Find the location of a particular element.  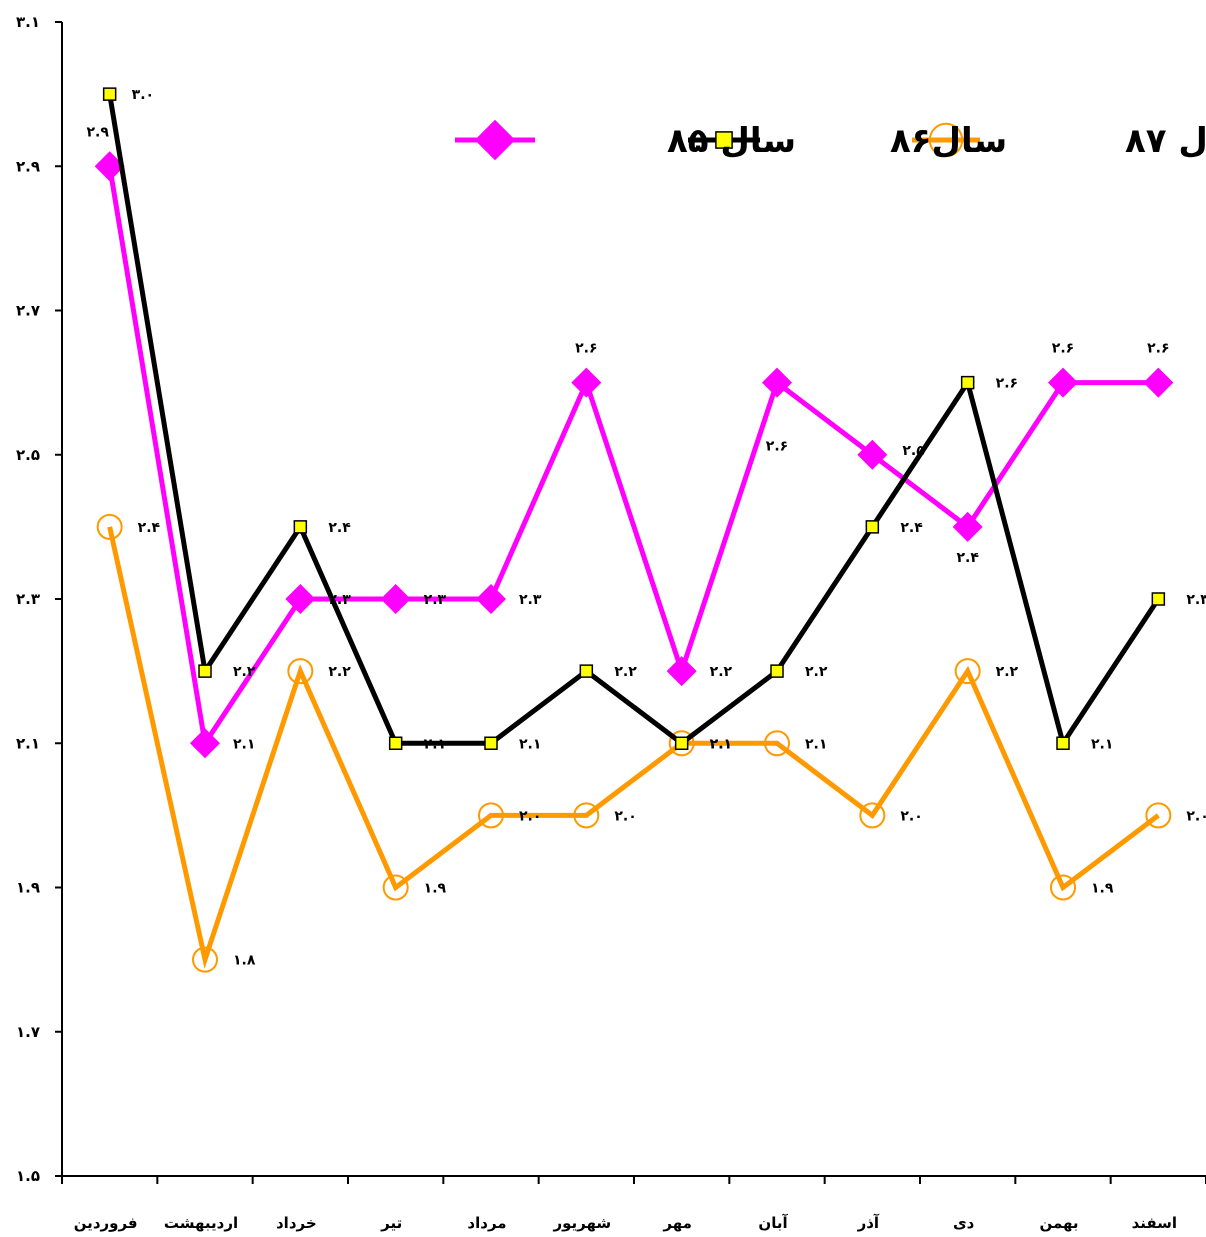

y-axis-ticks: ۱.۵ ۱.۷ ۱.۹ ۲.۱ ۲.۳ ۲.۵ ۲.۷ ۲.۹ ۳.۱ is located at coordinates (39, 599).